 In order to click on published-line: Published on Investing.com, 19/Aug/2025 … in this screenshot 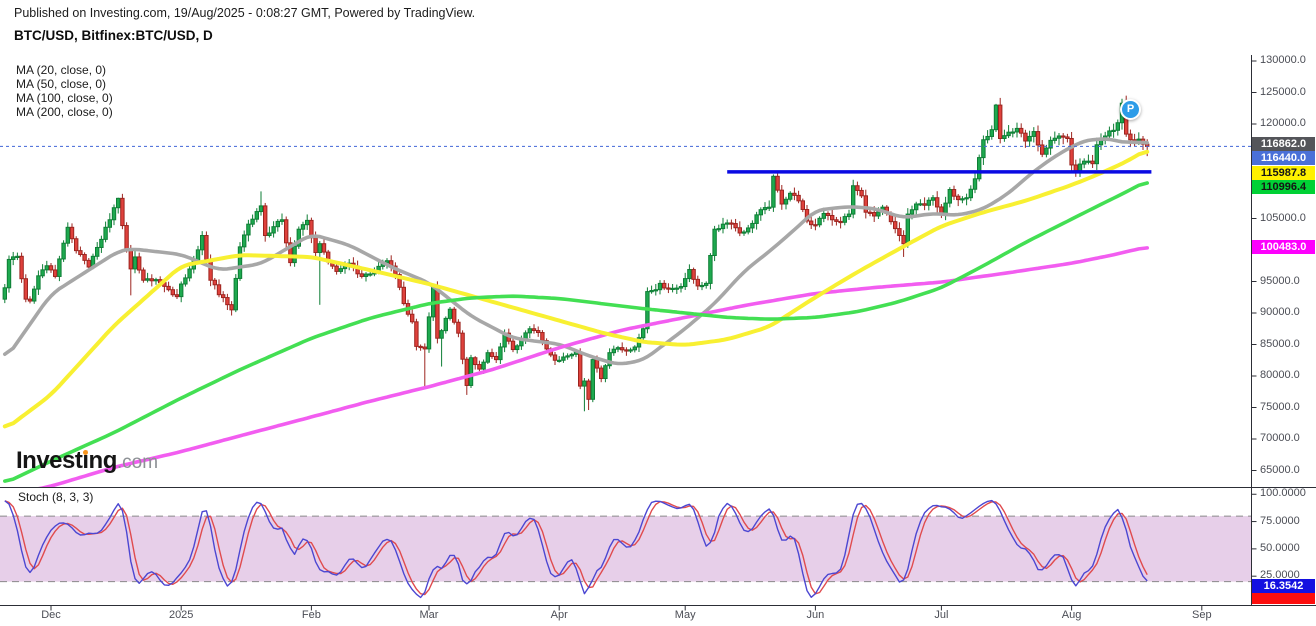, I will do `click(245, 13)`.